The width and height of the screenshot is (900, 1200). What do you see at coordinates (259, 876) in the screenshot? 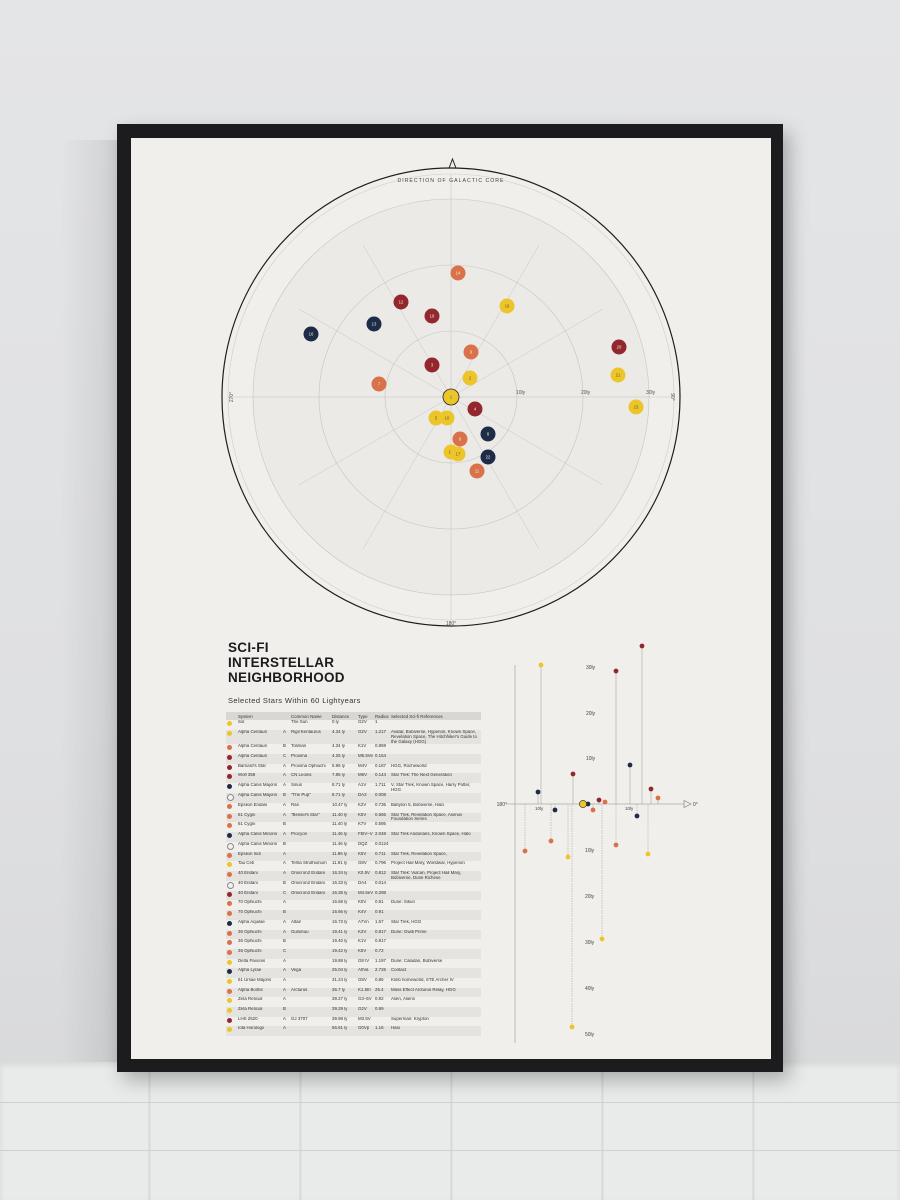
I see `row-system: 40 Eridani` at bounding box center [259, 876].